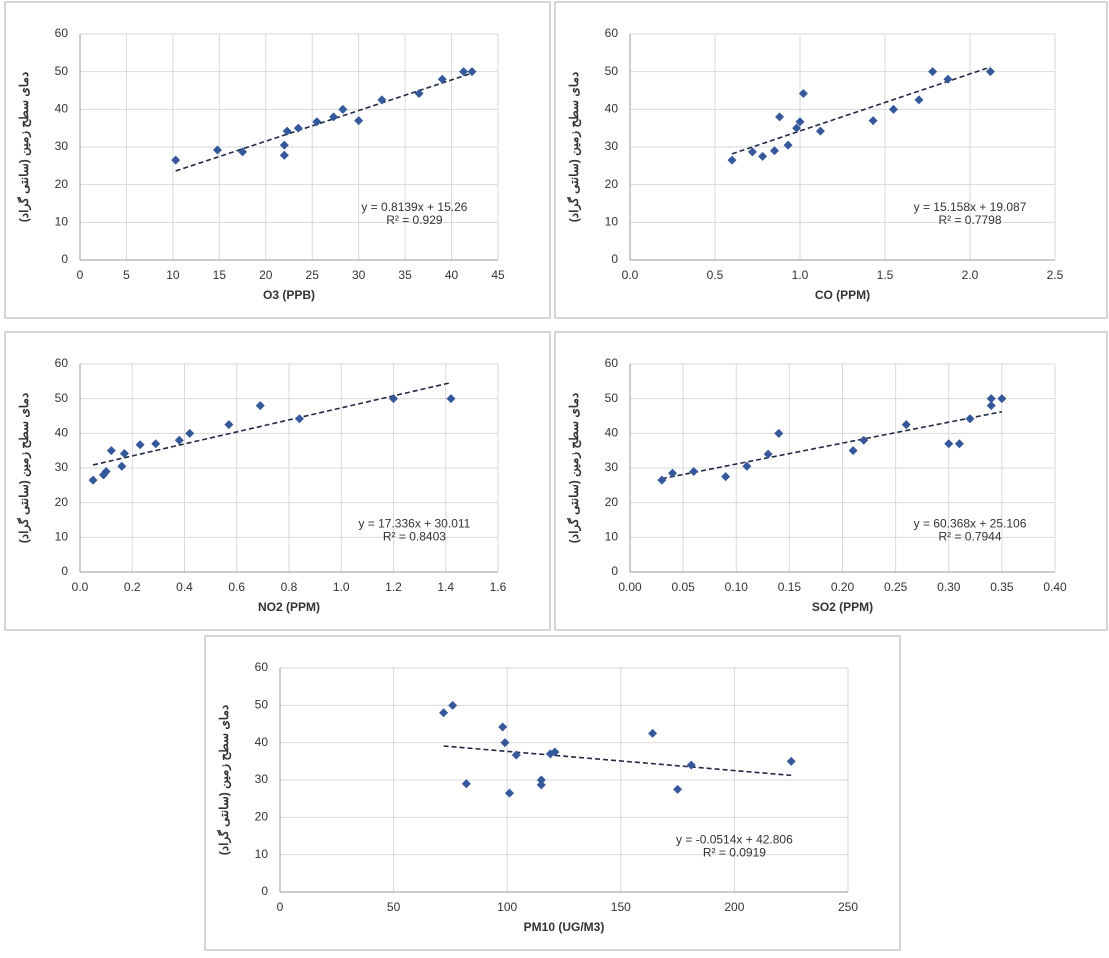  I want to click on trendline-equation: R² = 0.7798, so click(969, 220).